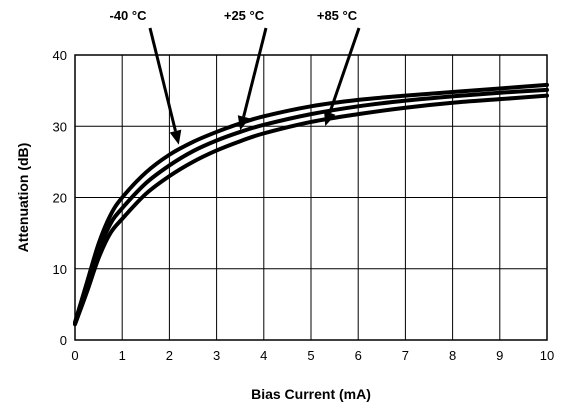  What do you see at coordinates (547, 355) in the screenshot?
I see `x-tick-label-10: 10` at bounding box center [547, 355].